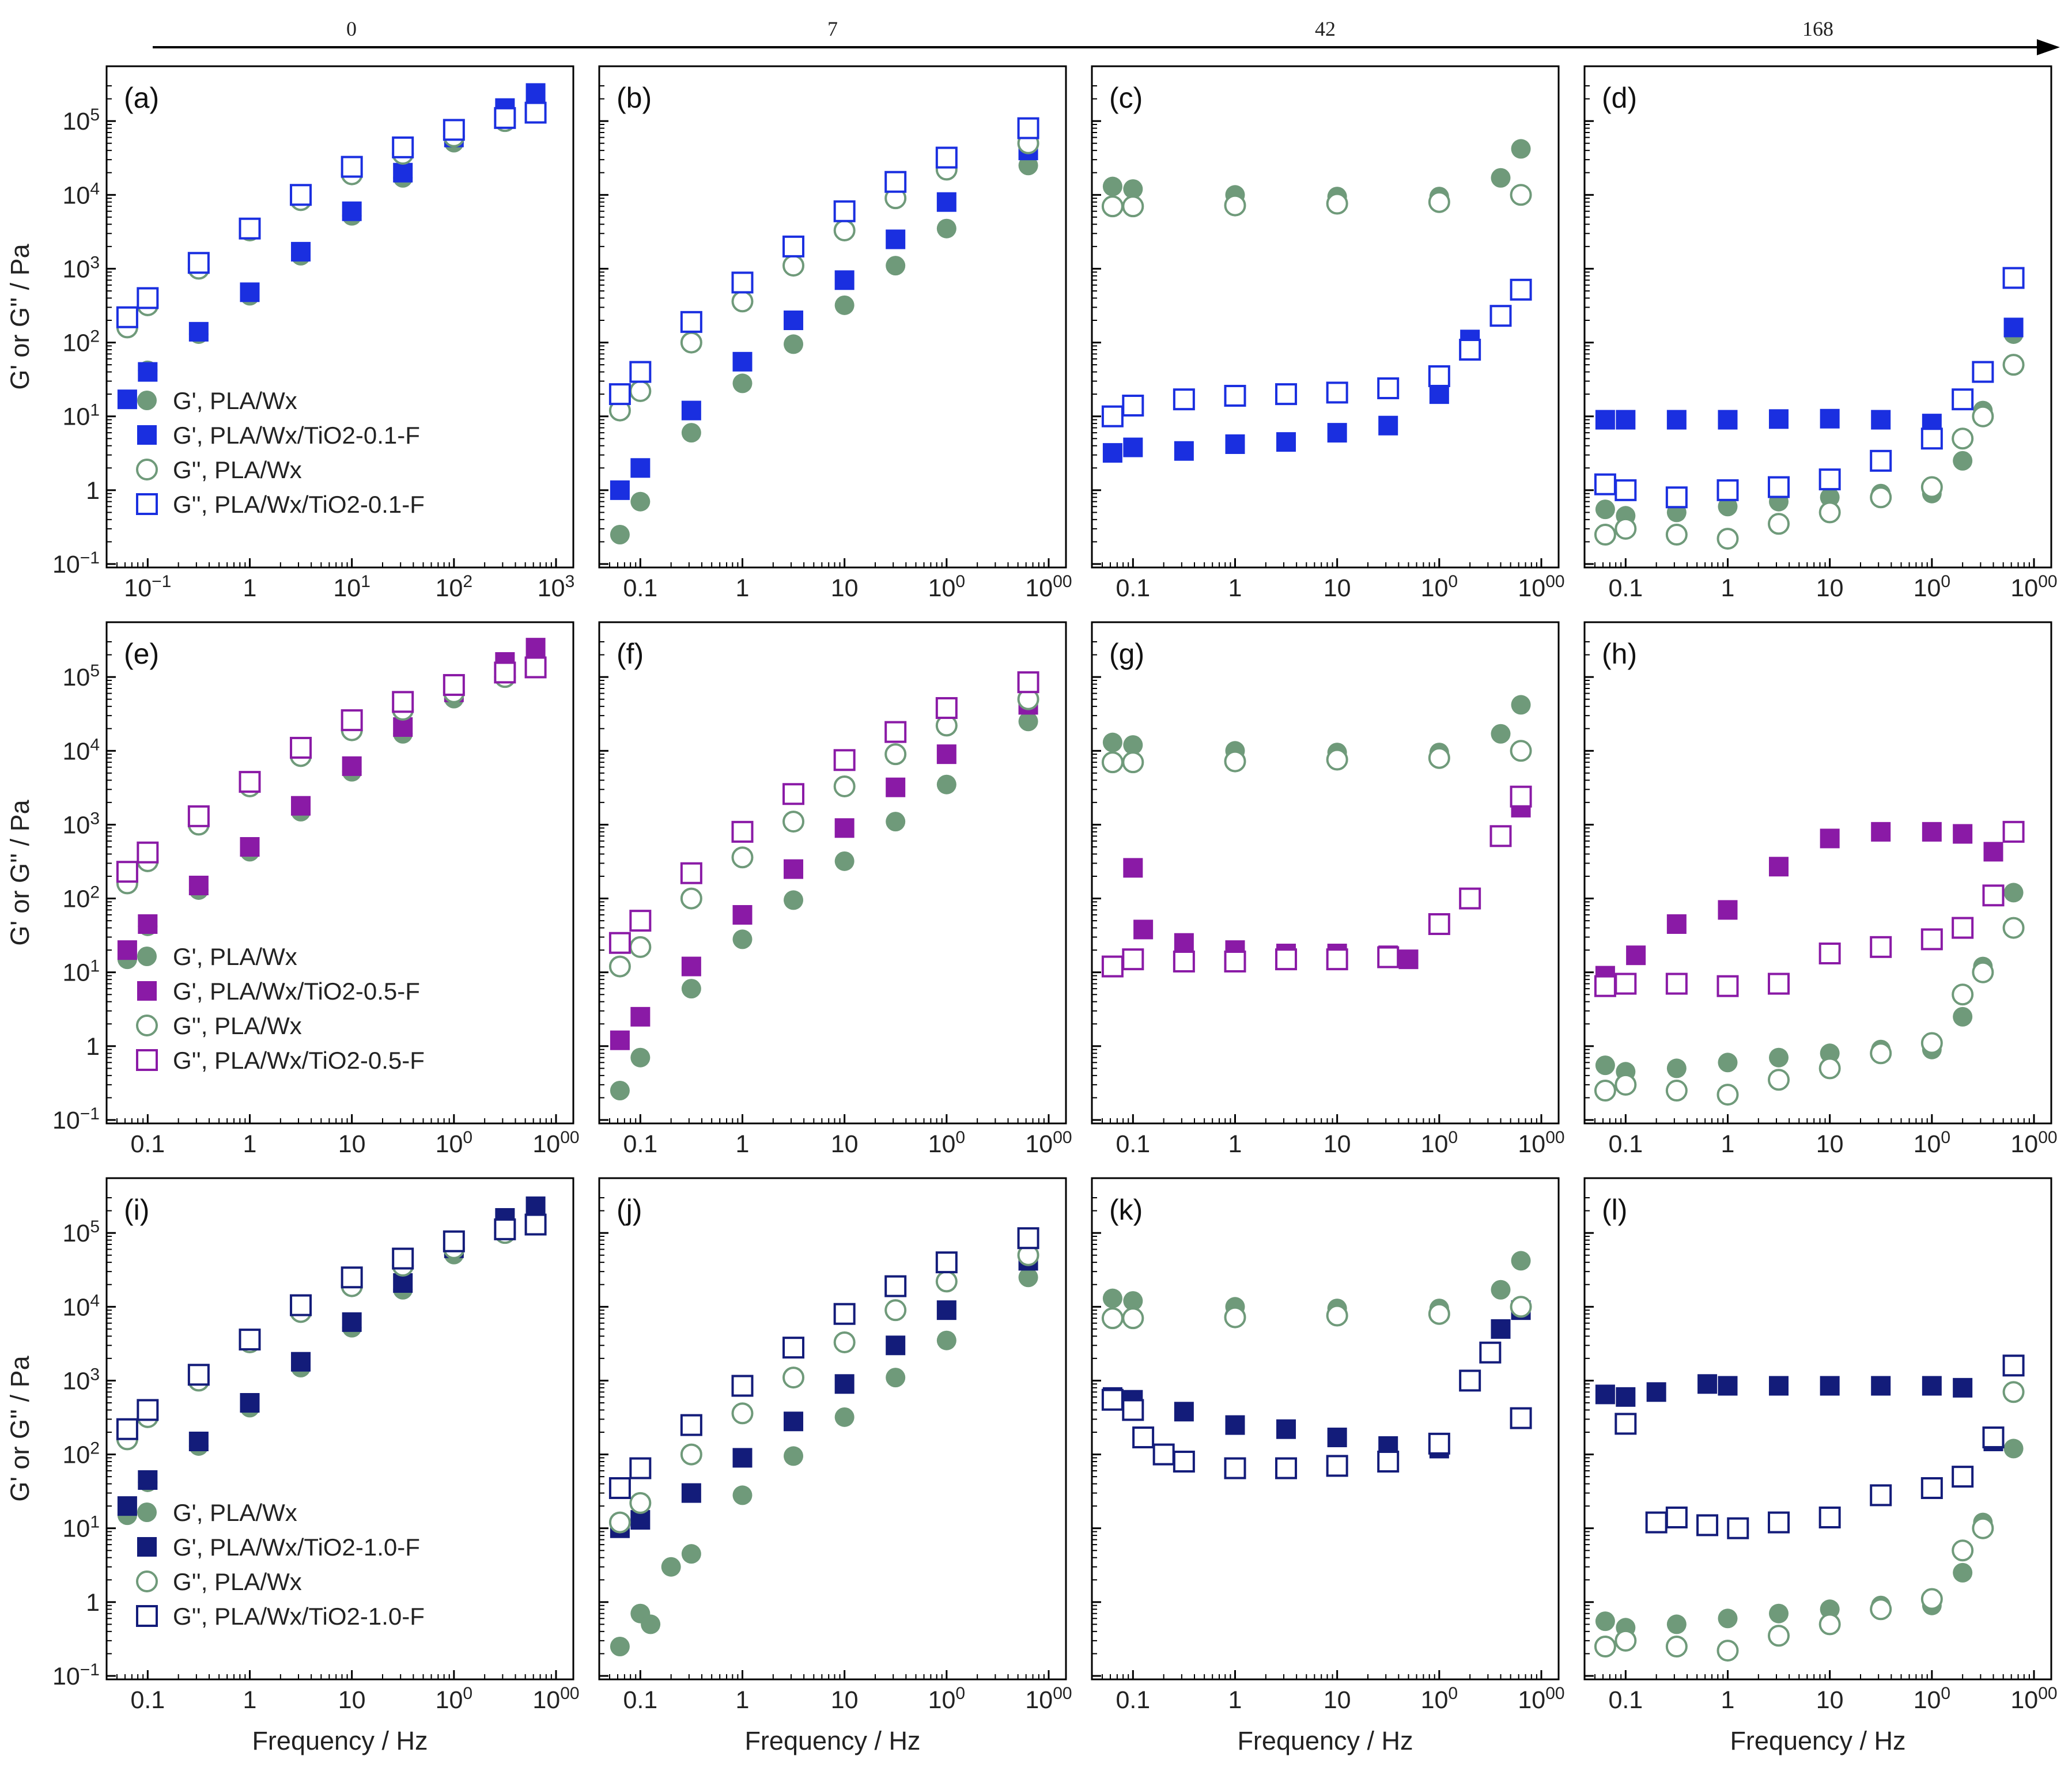 The width and height of the screenshot is (2072, 1775). Describe the element at coordinates (81, 268) in the screenshot. I see `y-tick-label: 10³` at that location.